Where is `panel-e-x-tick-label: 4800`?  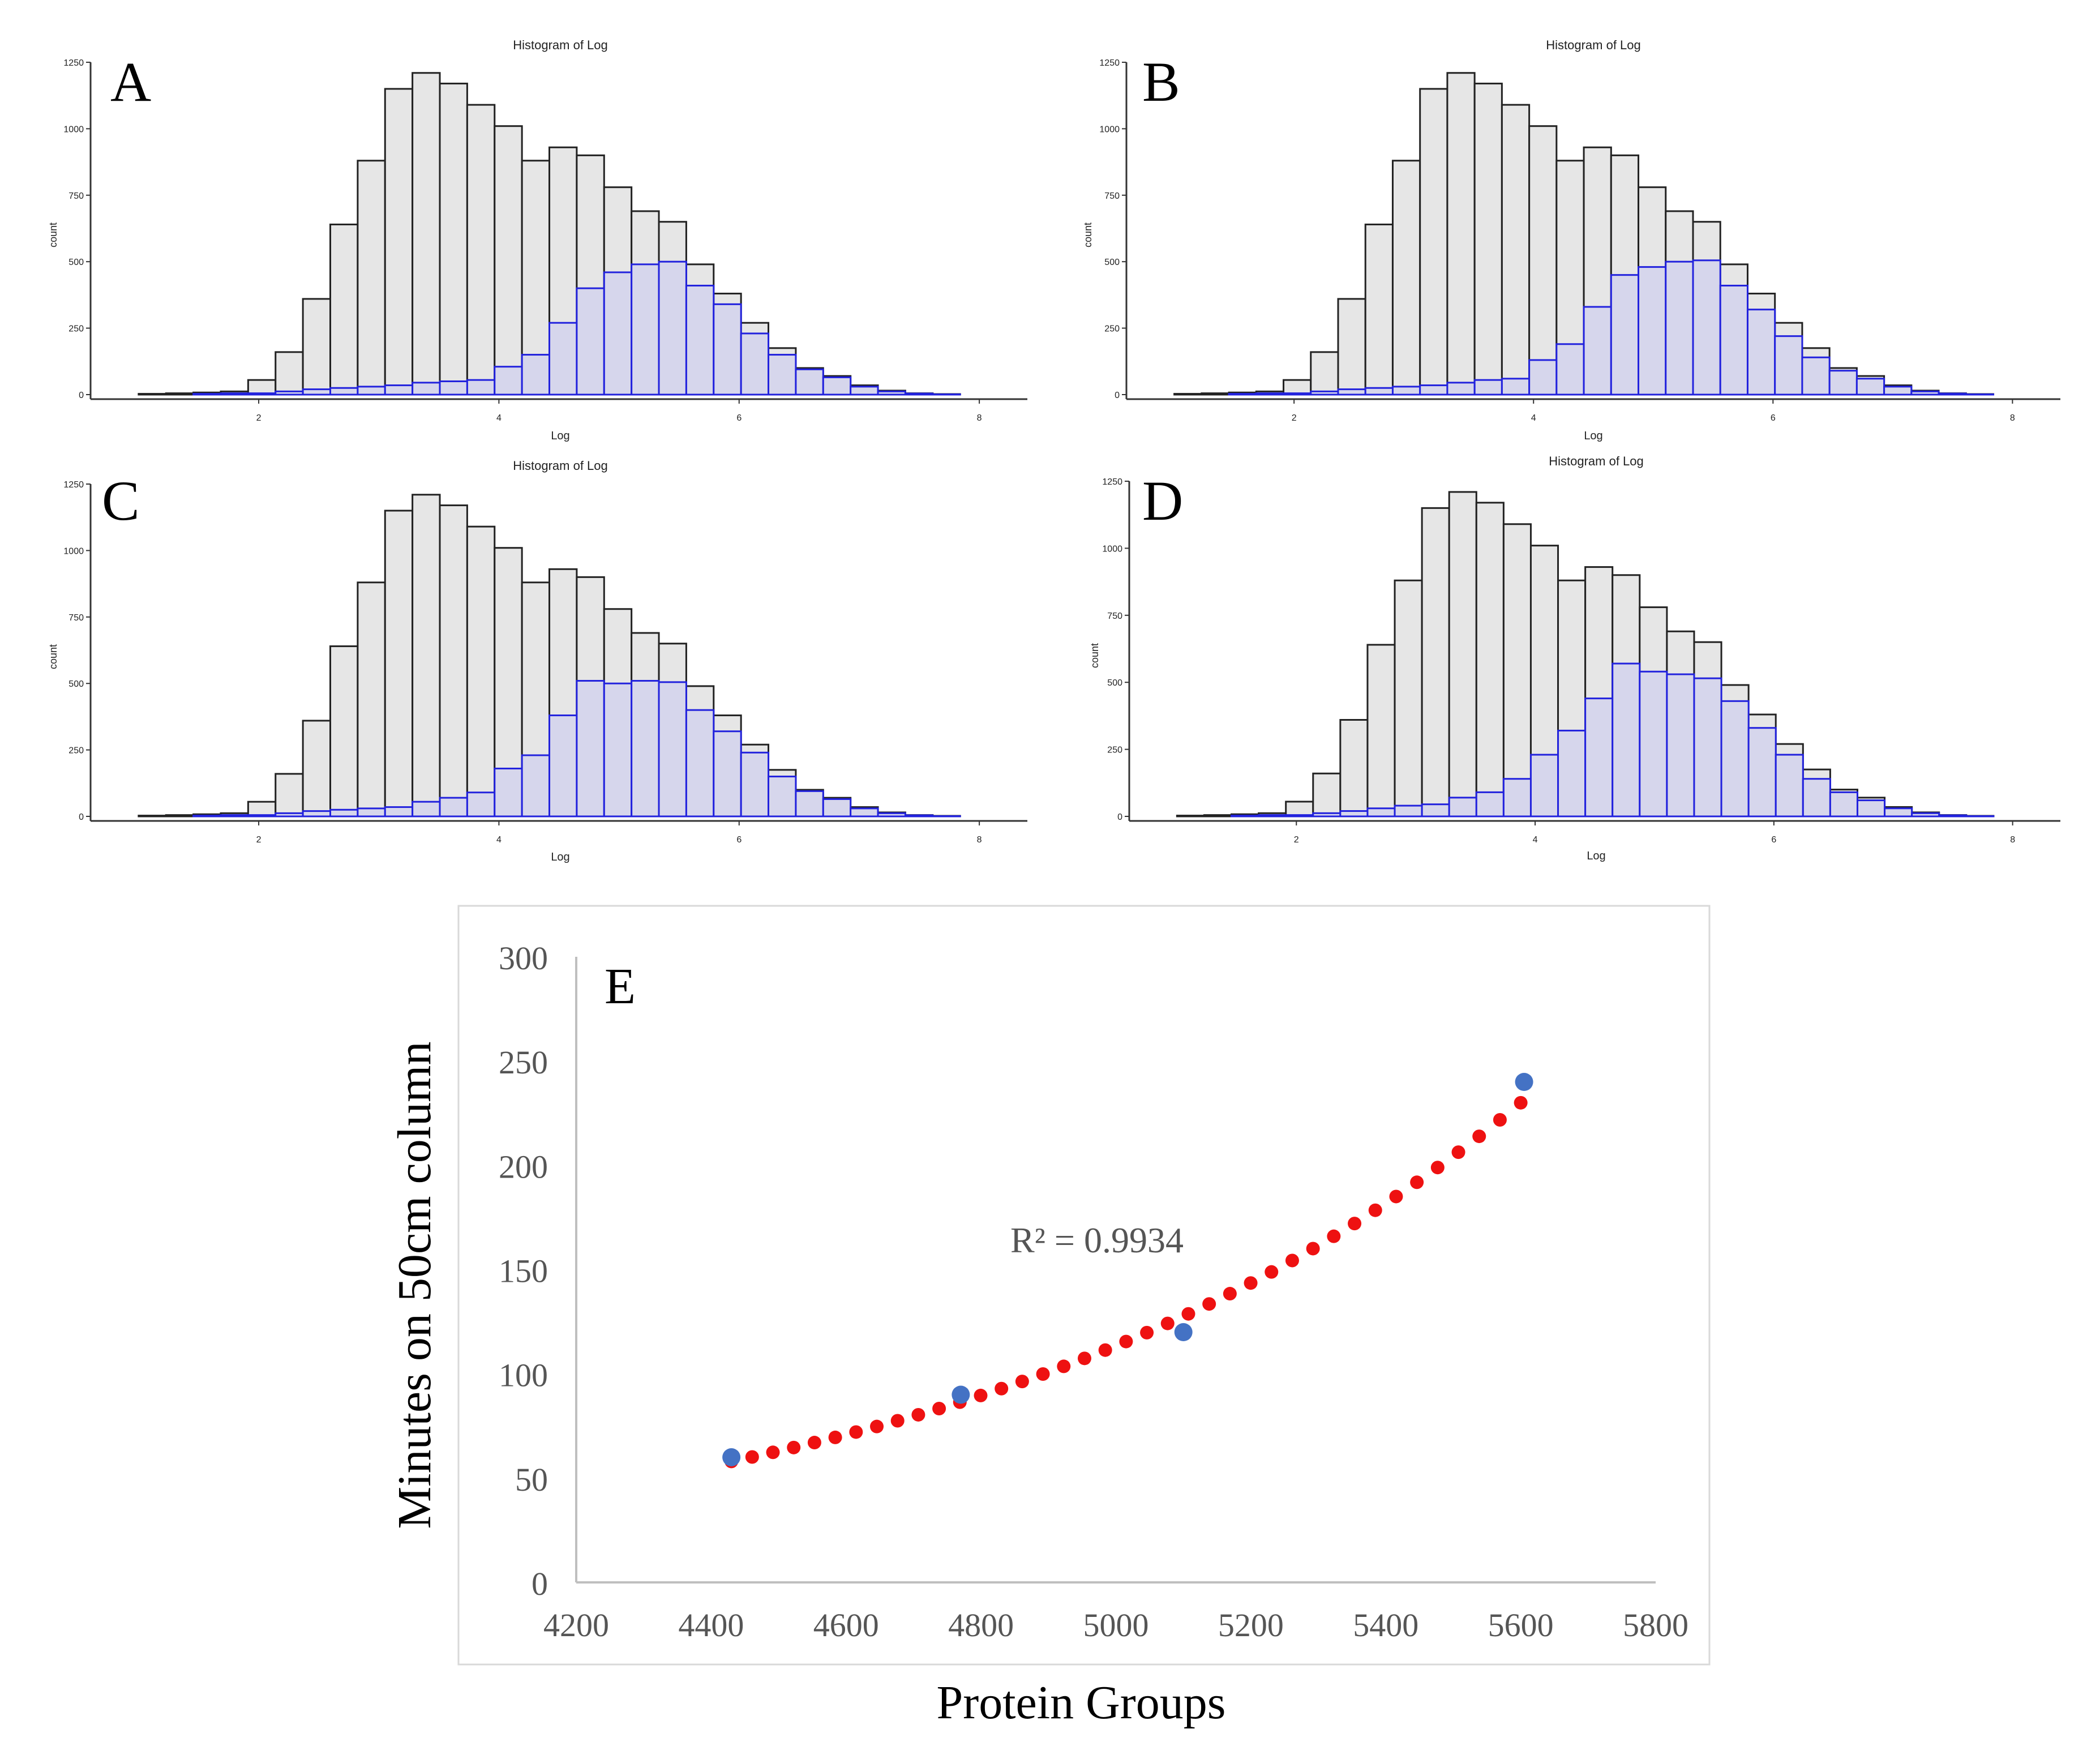
panel-e-x-tick-label: 4800 is located at coordinates (981, 1625).